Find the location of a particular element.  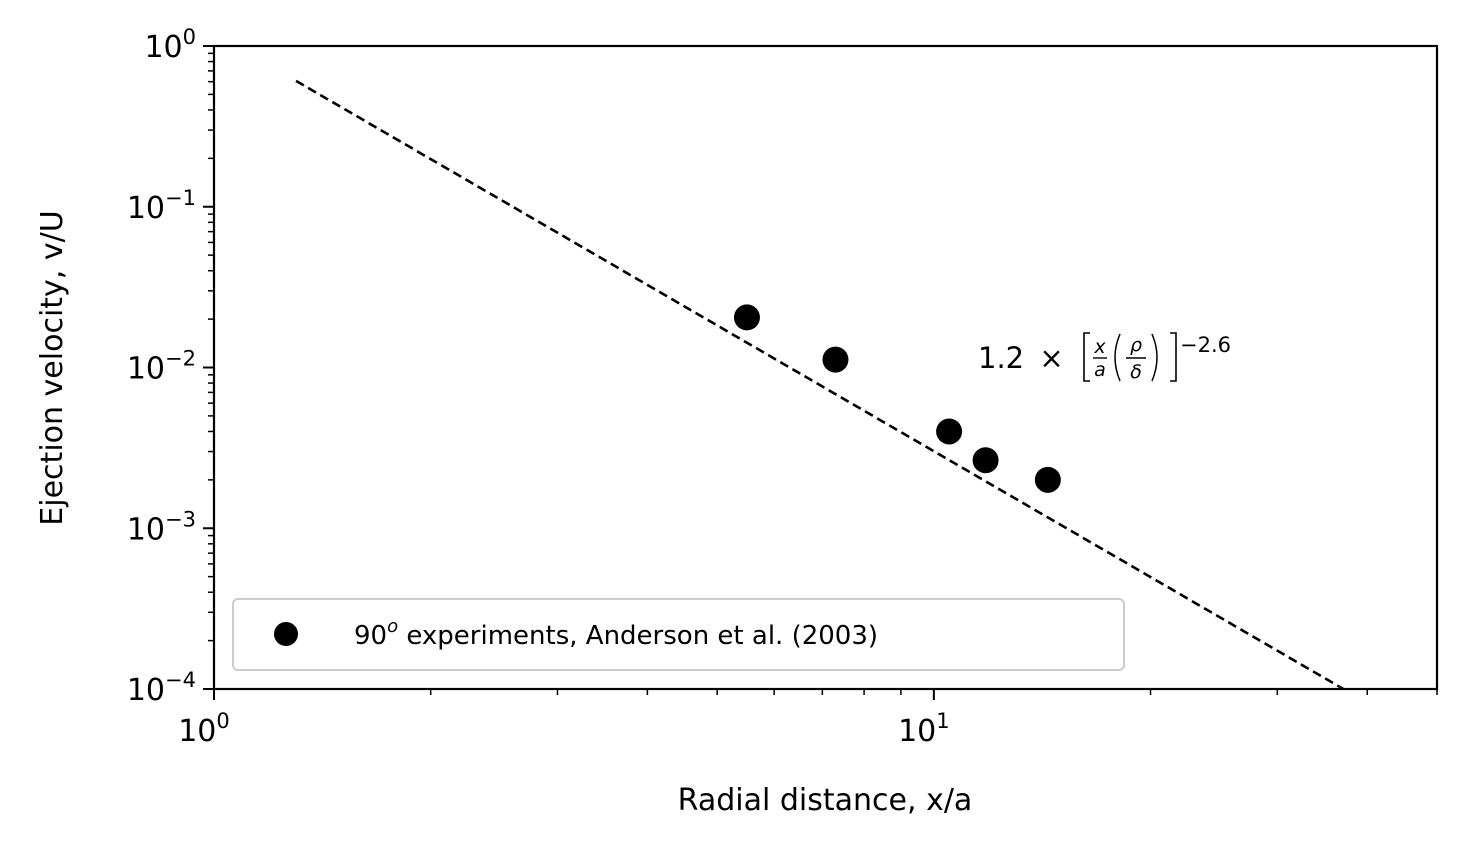

annotation-times: × is located at coordinates (1051, 358).